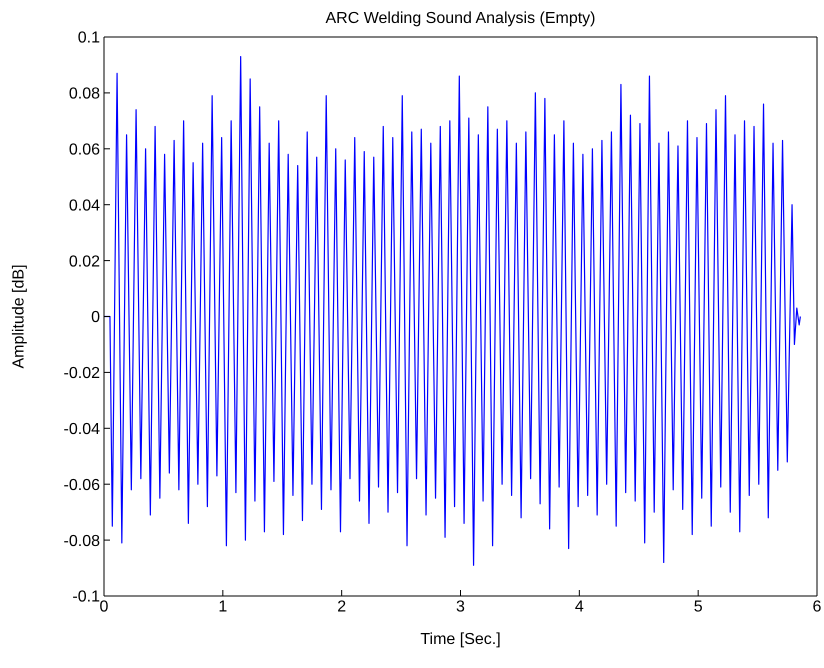  What do you see at coordinates (341, 607) in the screenshot?
I see `x-tick-label: 2` at bounding box center [341, 607].